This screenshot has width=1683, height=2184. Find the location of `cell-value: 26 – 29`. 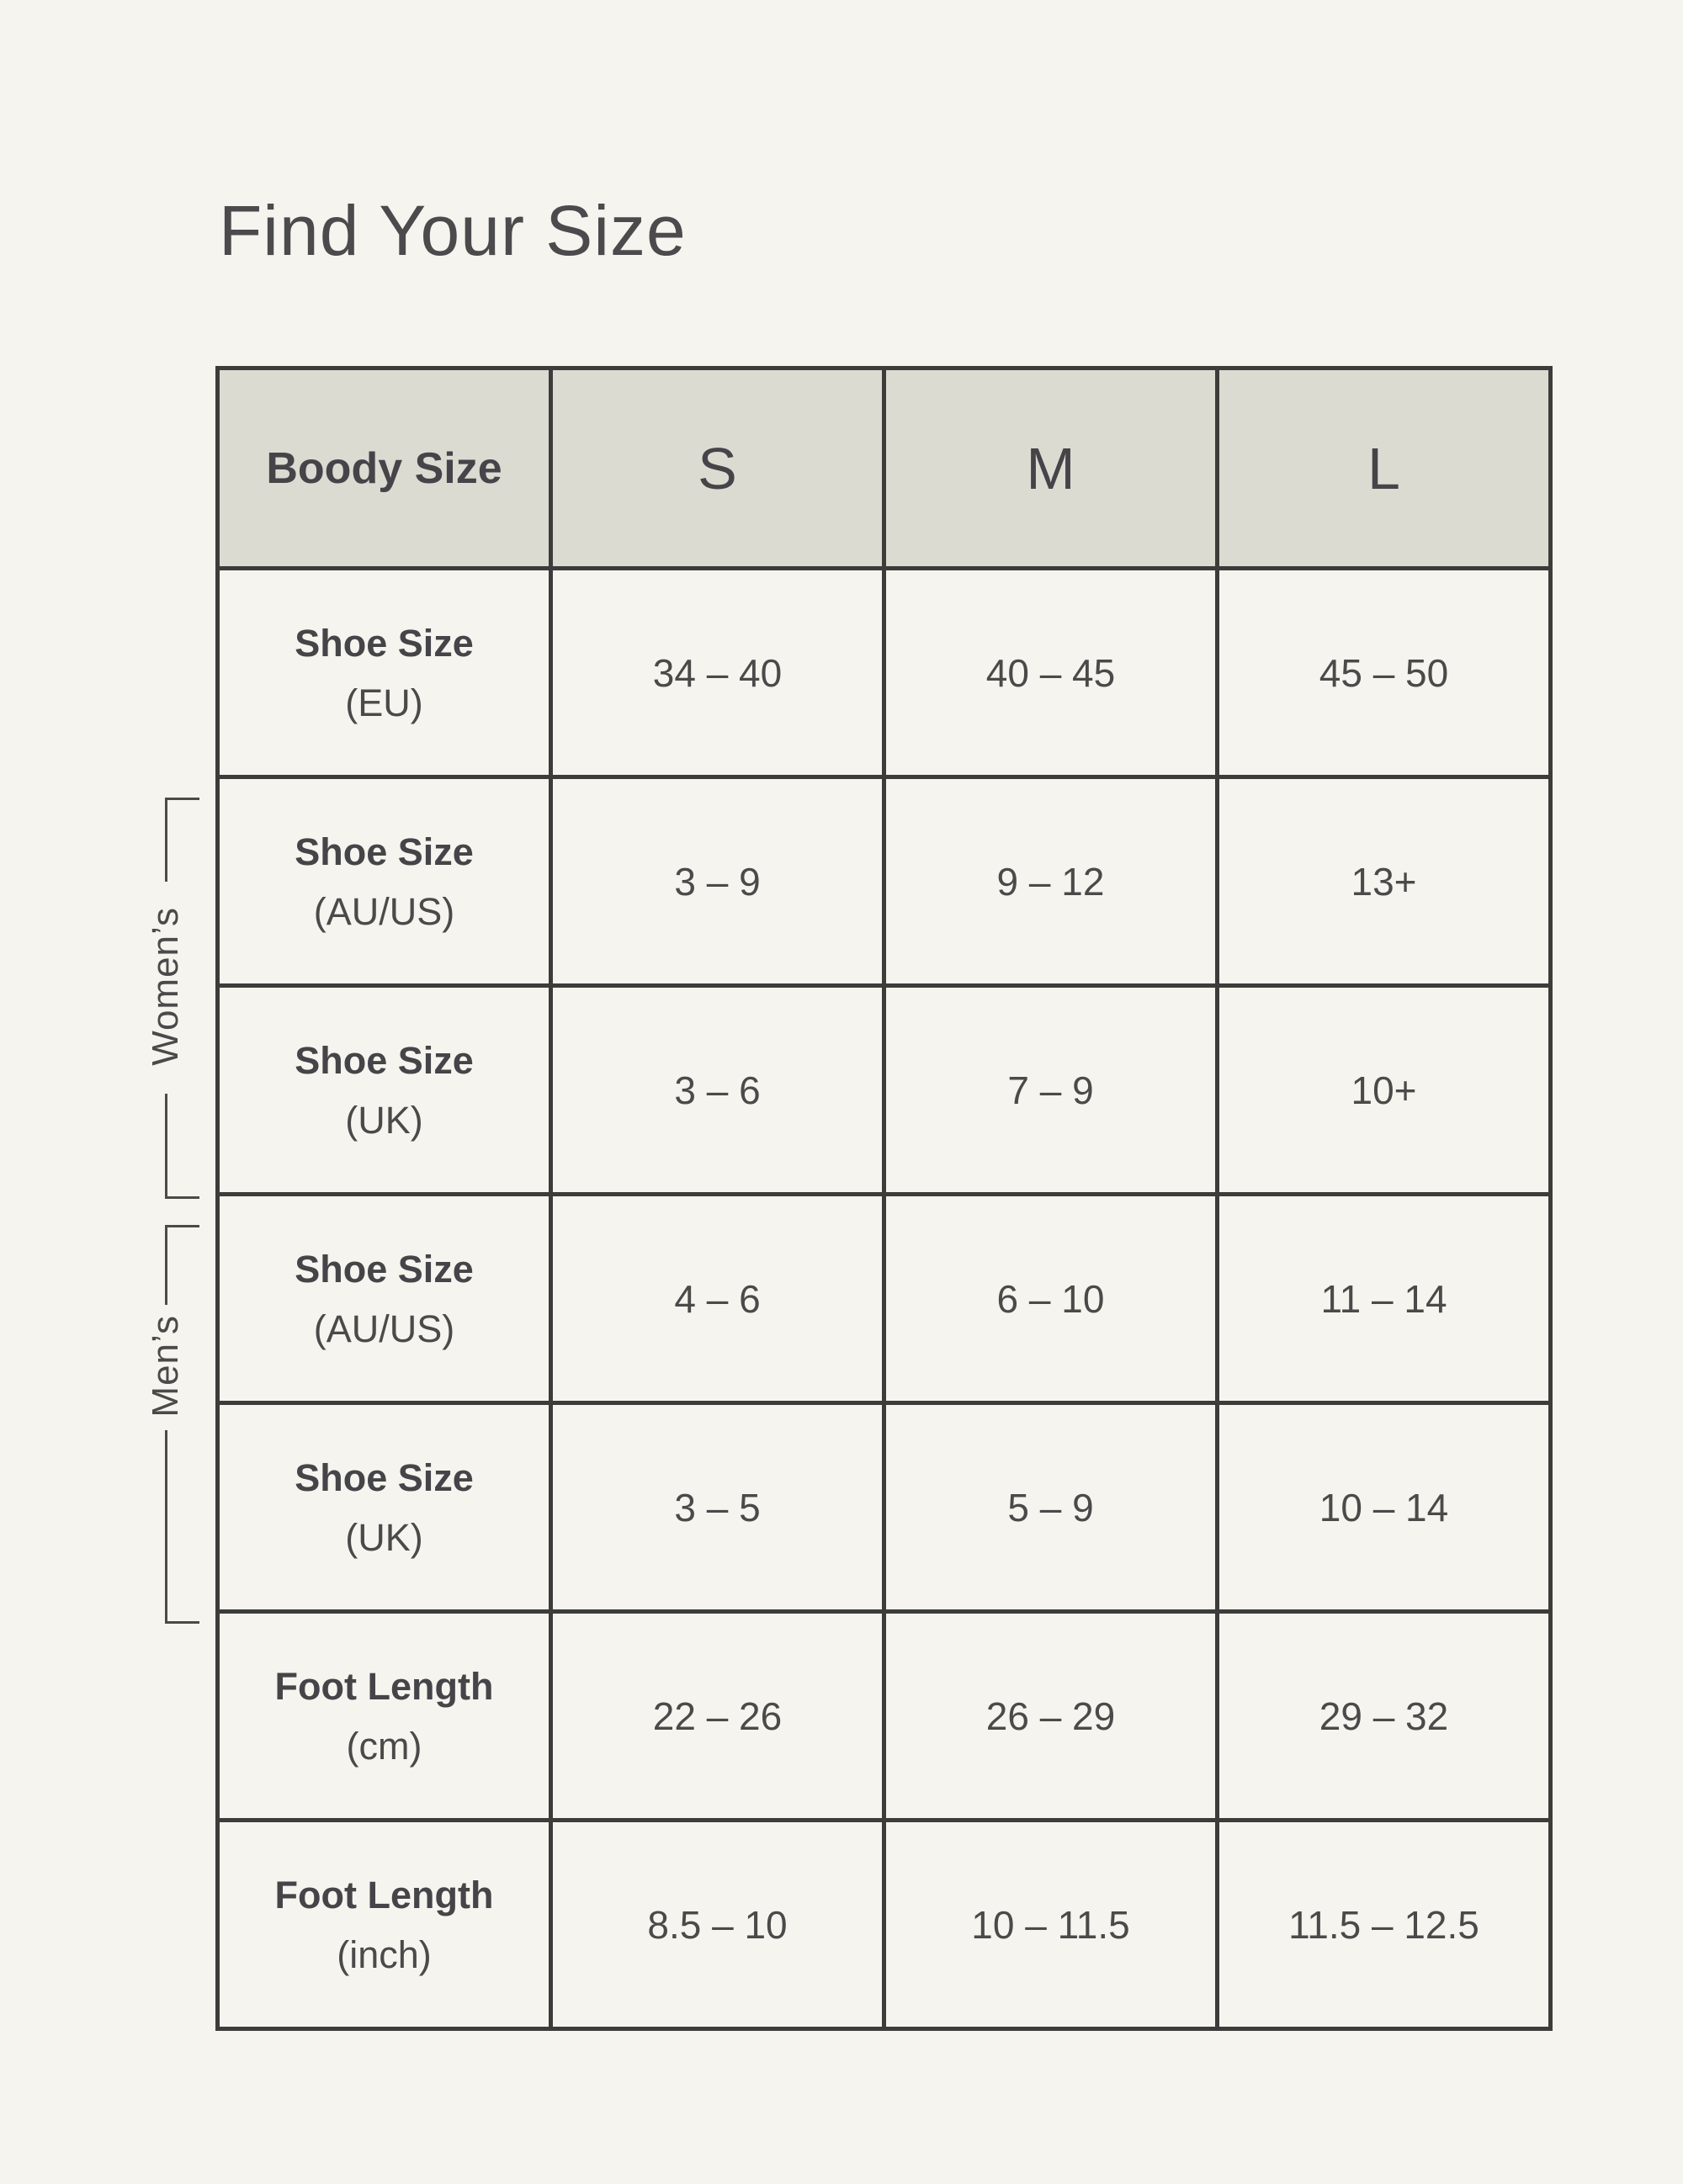

cell-value: 26 – 29 is located at coordinates (1050, 1716).